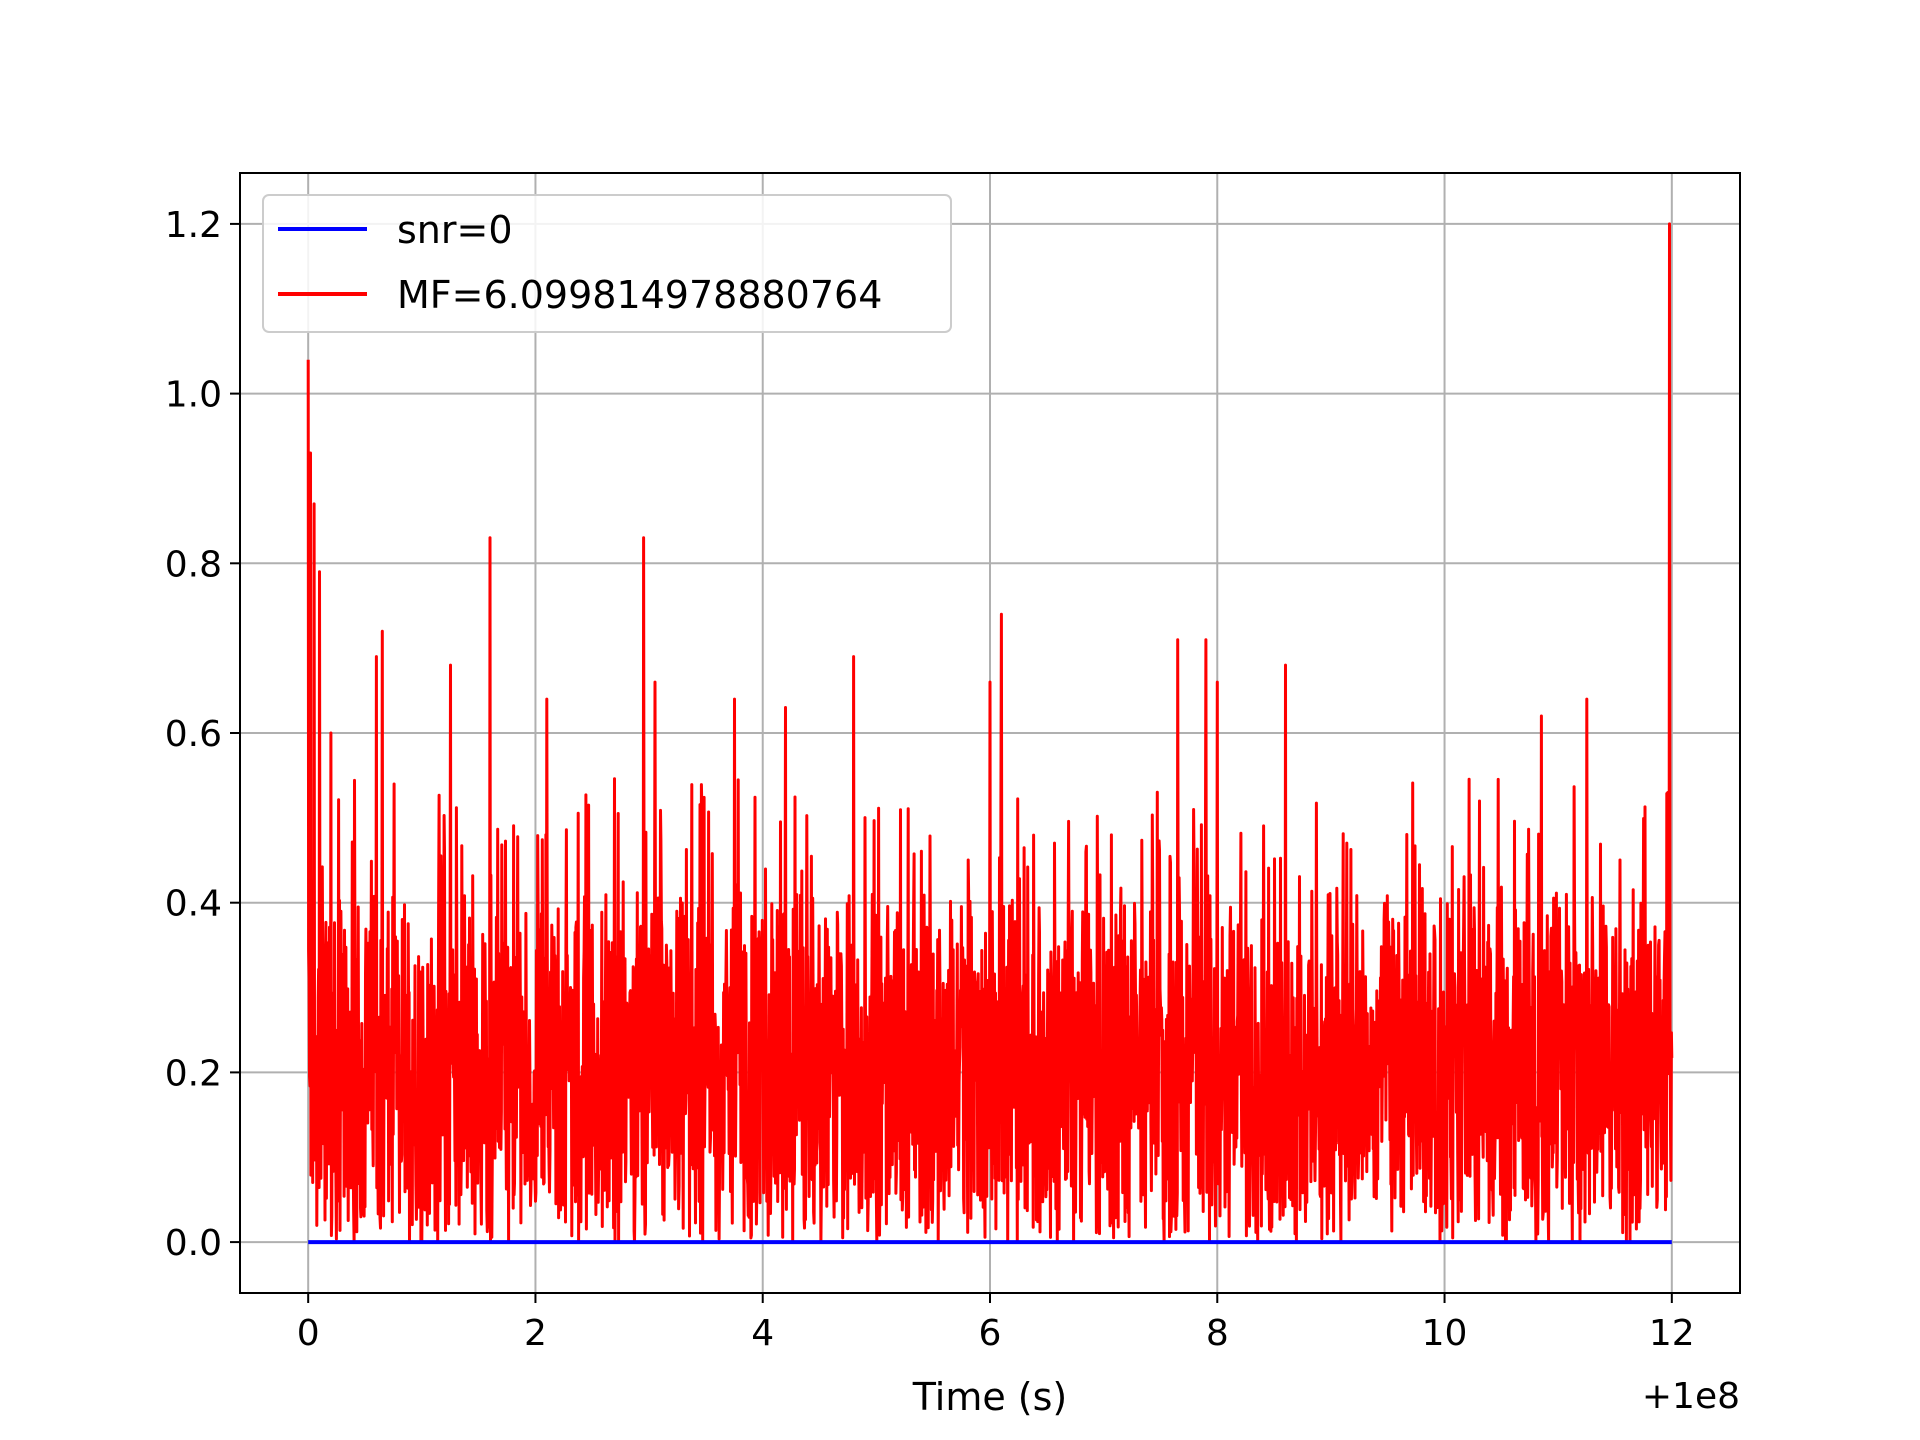  Describe the element at coordinates (193, 225) in the screenshot. I see `y-tick-label: 1.2` at that location.